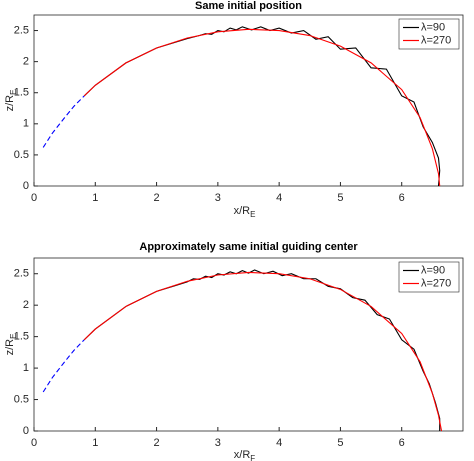 The width and height of the screenshot is (474, 461). Describe the element at coordinates (248, 6) in the screenshot. I see `chart-title: Same initial position` at that location.